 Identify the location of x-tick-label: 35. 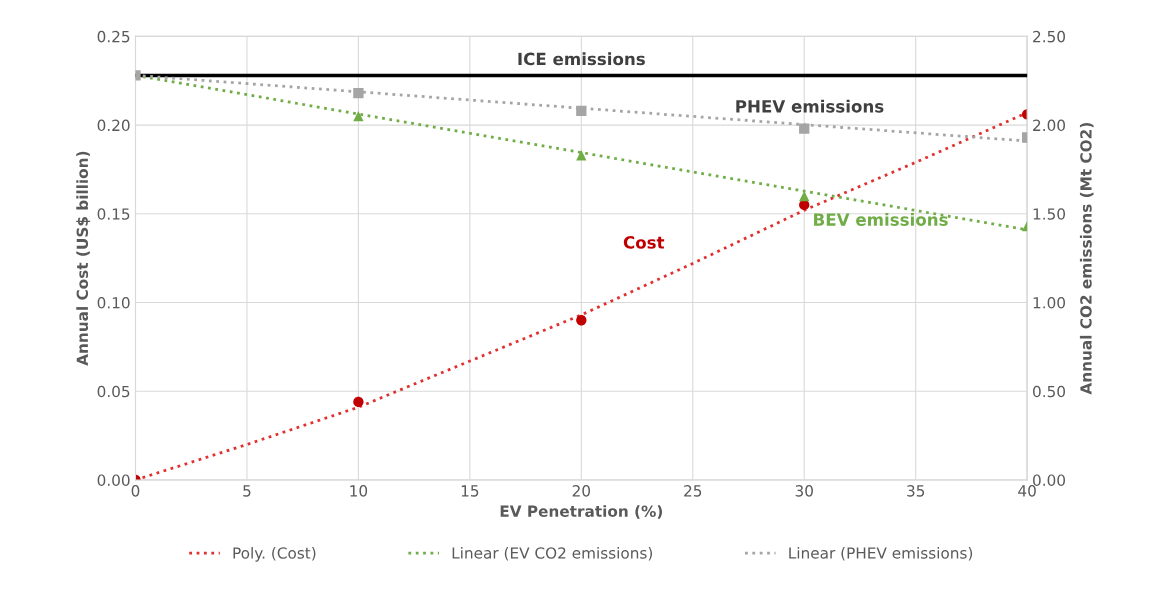
(916, 491).